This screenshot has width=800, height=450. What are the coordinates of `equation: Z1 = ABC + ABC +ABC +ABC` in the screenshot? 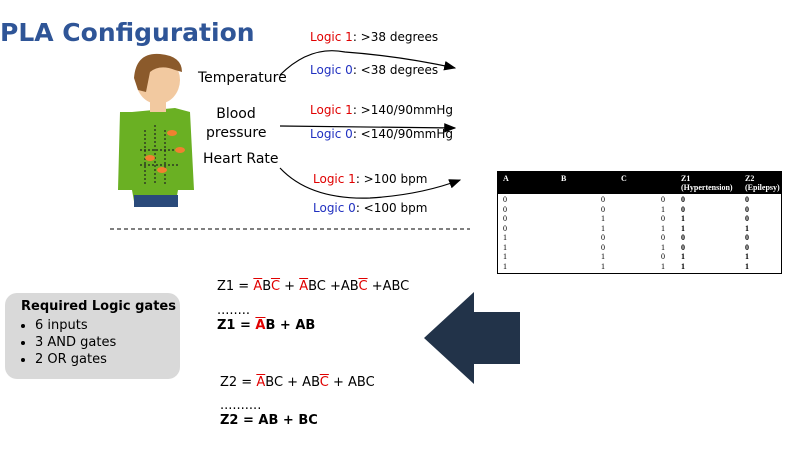 It's located at (313, 286).